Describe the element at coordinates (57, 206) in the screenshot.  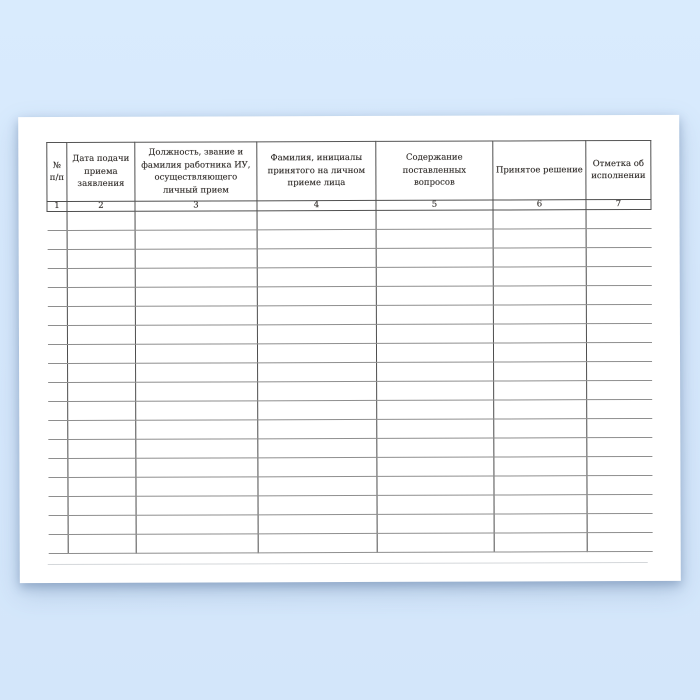
I see `column-number-1: 1` at that location.